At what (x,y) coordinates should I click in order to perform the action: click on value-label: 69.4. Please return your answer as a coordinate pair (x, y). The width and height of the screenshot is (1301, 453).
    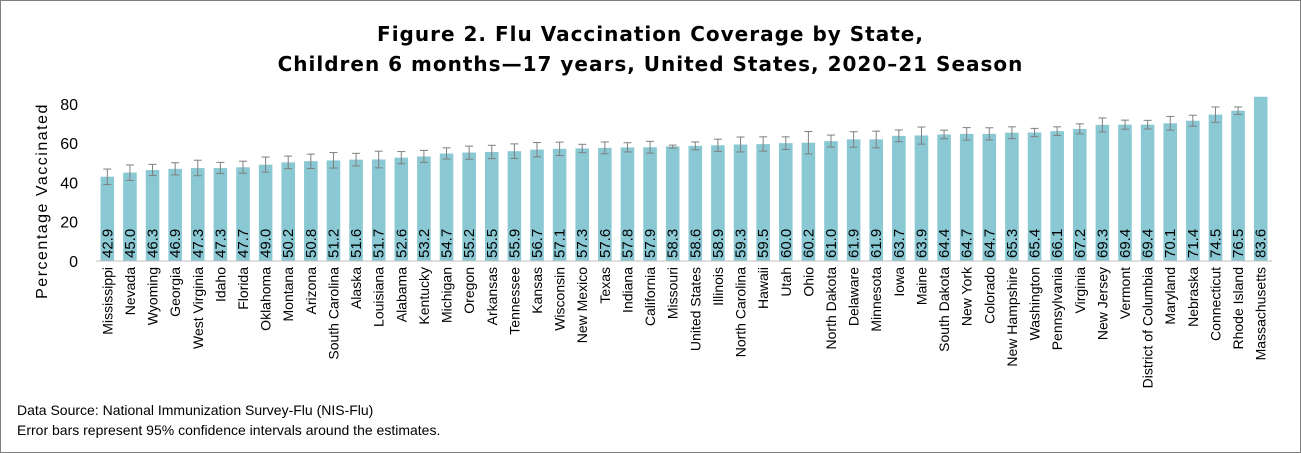
    Looking at the image, I should click on (1125, 243).